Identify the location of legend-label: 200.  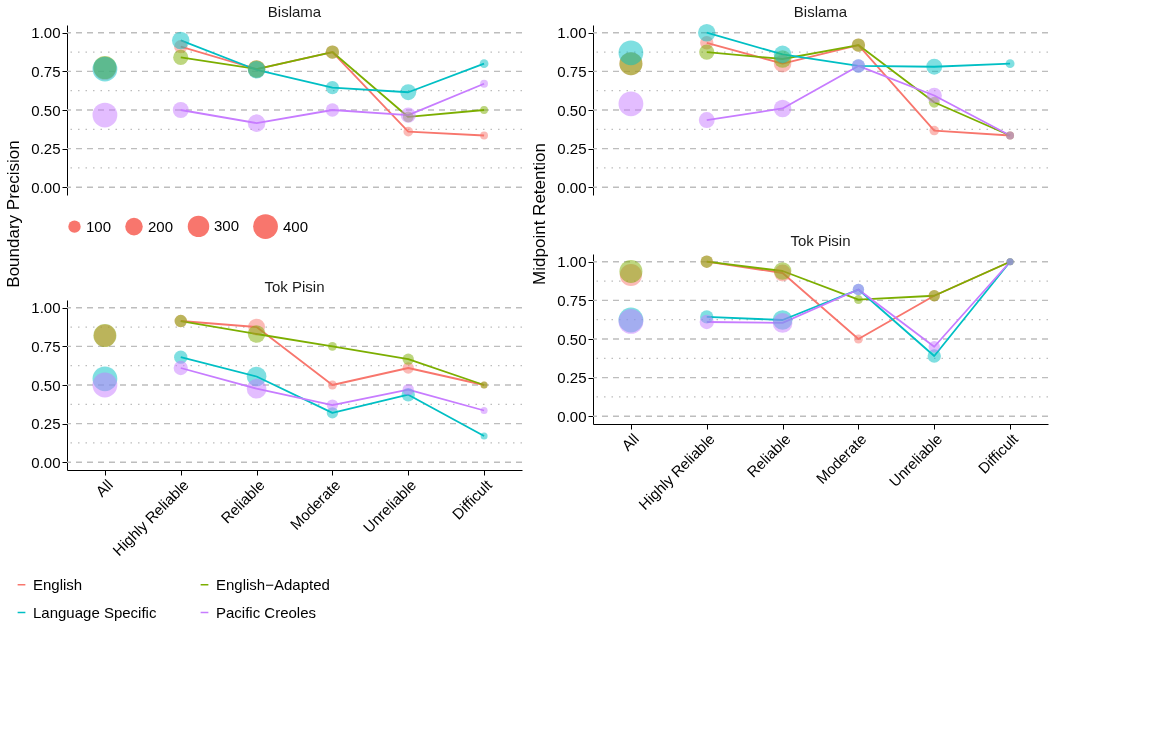
(161, 226).